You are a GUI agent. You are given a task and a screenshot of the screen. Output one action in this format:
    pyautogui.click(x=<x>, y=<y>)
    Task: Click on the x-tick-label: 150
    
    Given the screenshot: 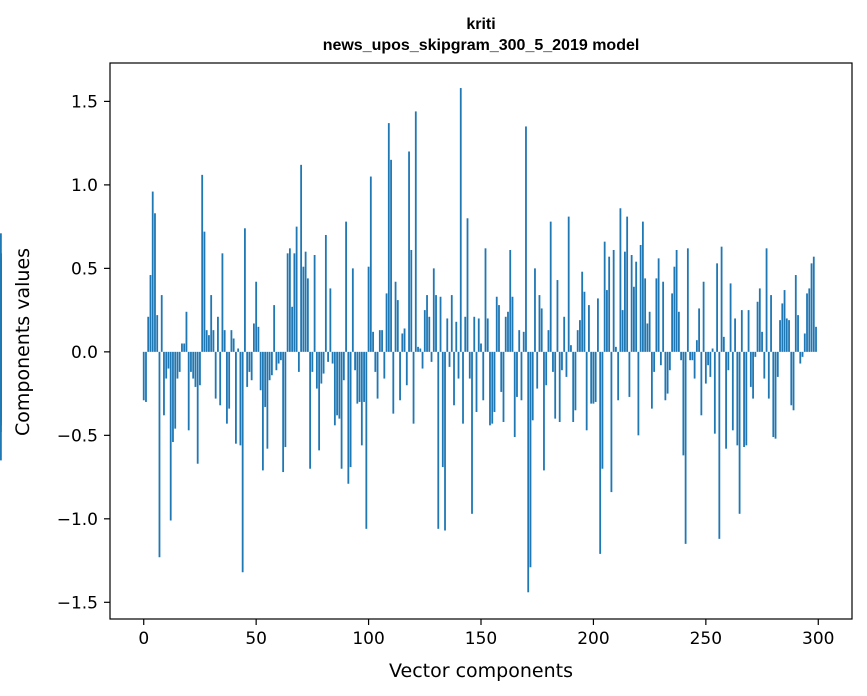 What is the action you would take?
    pyautogui.click(x=481, y=639)
    